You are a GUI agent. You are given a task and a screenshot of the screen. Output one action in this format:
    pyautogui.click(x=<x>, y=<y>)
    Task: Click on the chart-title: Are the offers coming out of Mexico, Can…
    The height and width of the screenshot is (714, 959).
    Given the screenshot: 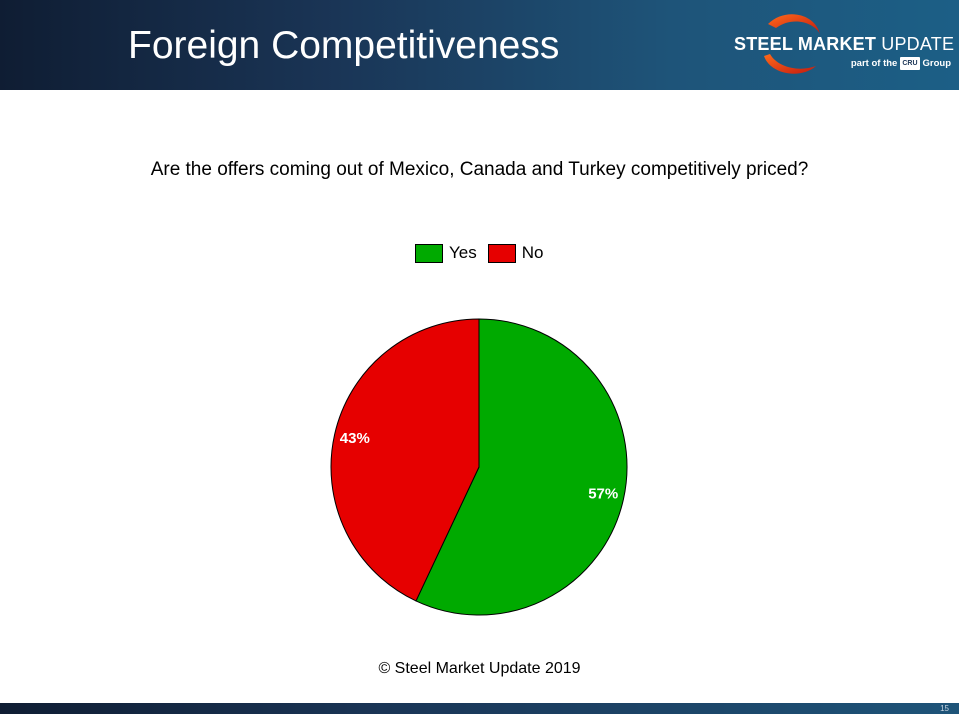 What is the action you would take?
    pyautogui.click(x=479, y=169)
    